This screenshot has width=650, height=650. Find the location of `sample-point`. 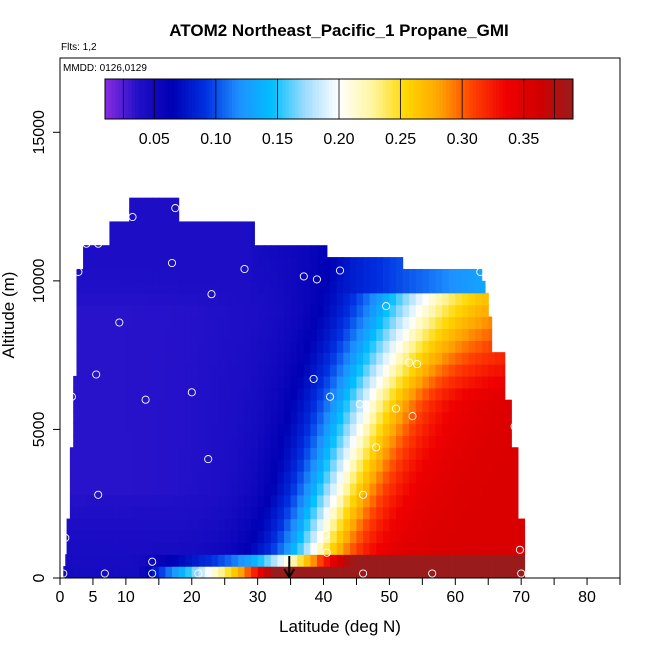

sample-point is located at coordinates (244, 269).